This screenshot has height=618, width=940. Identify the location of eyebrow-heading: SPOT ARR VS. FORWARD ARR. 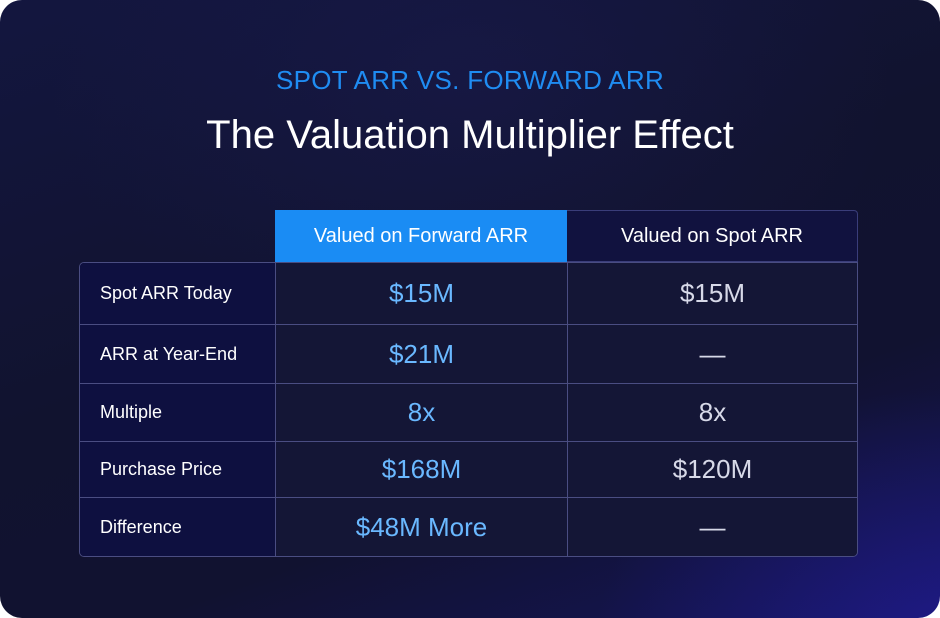
(470, 80).